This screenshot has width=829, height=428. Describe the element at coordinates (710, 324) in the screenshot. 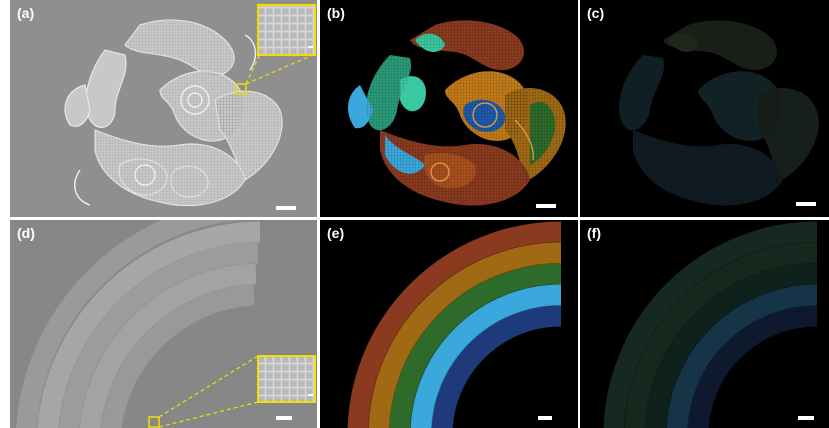

I see `rainbow-dim-image` at that location.